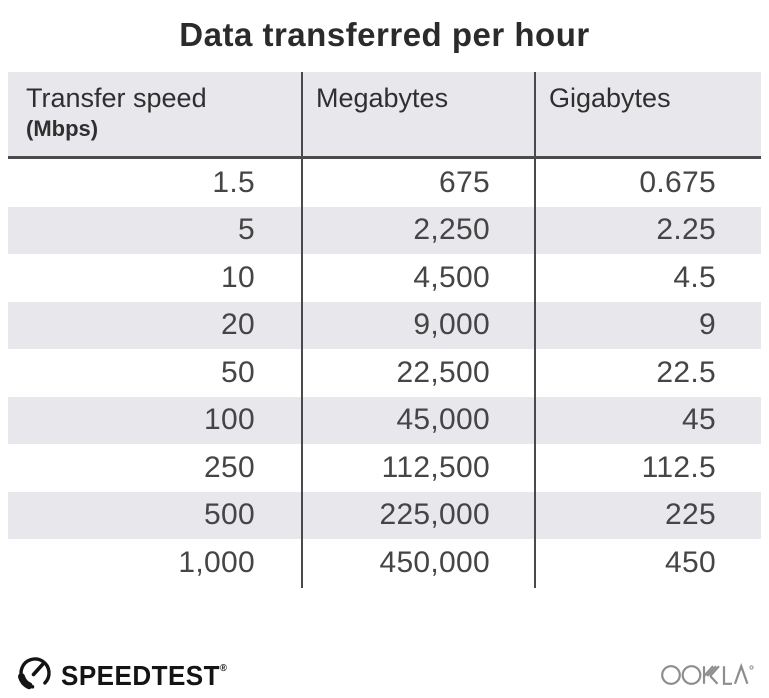  What do you see at coordinates (384, 183) in the screenshot?
I see `table-row: 1.5 675 0.675` at bounding box center [384, 183].